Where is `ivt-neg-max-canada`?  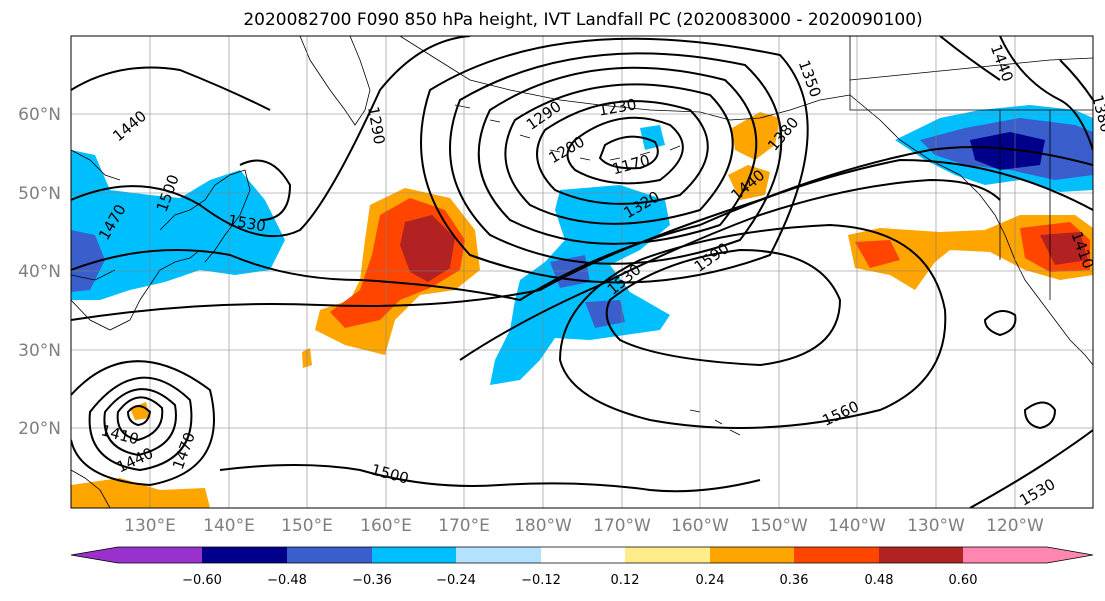 ivt-neg-max-canada is located at coordinates (1007, 151).